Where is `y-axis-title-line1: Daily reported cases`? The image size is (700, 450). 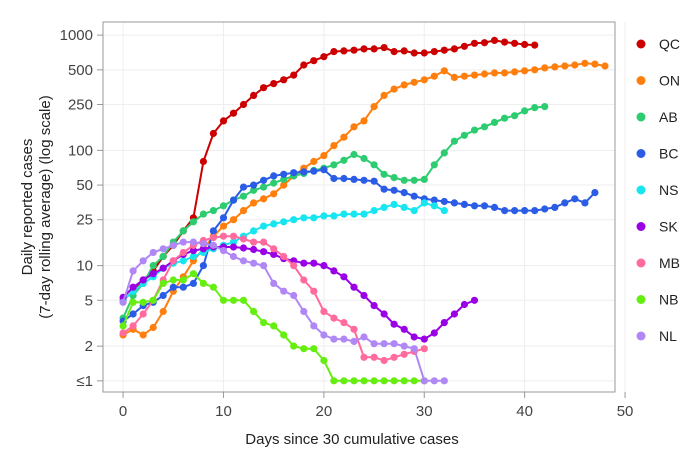
y-axis-title-line1: Daily reported cases is located at coordinates (27, 207).